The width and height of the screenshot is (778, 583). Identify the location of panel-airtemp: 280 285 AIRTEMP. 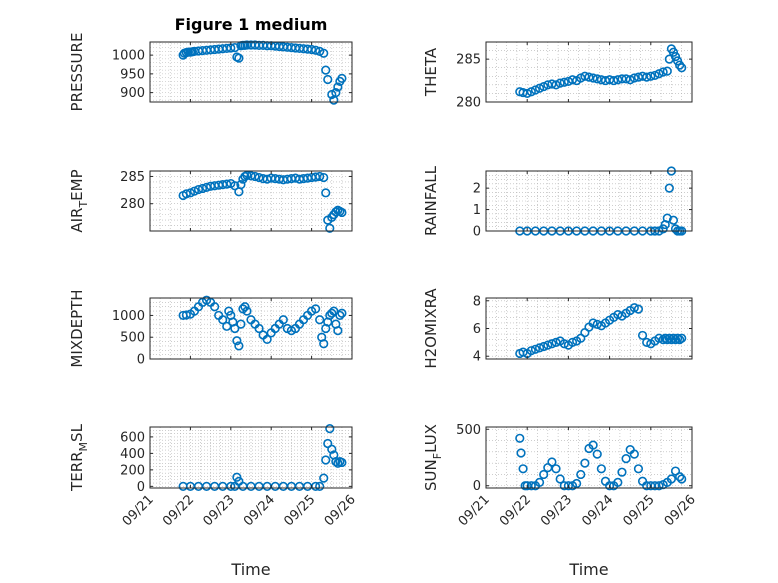
(210, 201).